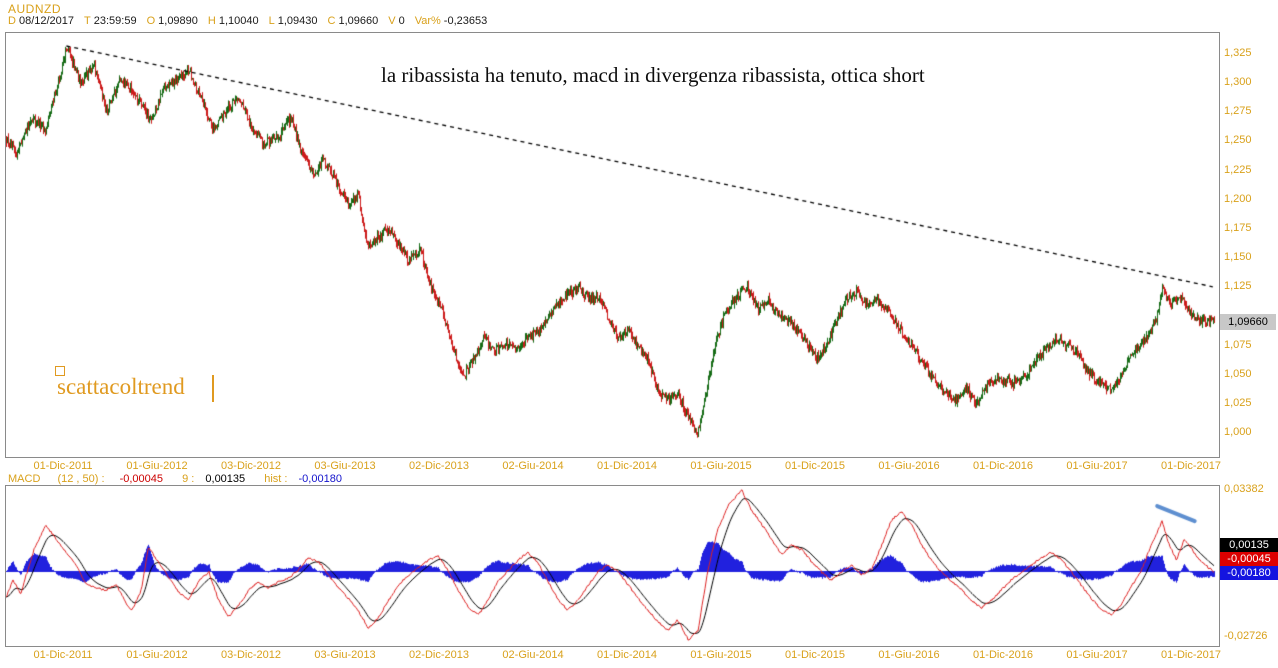 This screenshot has width=1278, height=668. What do you see at coordinates (1238, 111) in the screenshot?
I see `price-tick-label: 1,275` at bounding box center [1238, 111].